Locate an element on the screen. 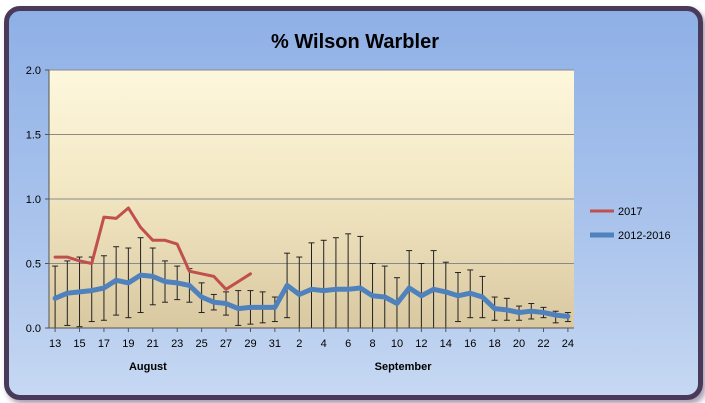 This screenshot has height=403, width=705. series-line-2017 is located at coordinates (152, 248).